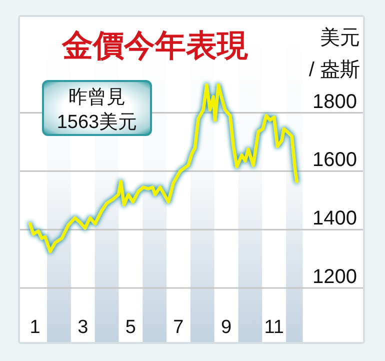  What do you see at coordinates (334, 54) in the screenshot?
I see `y-axis-title: 美元 / 盎斯` at bounding box center [334, 54].